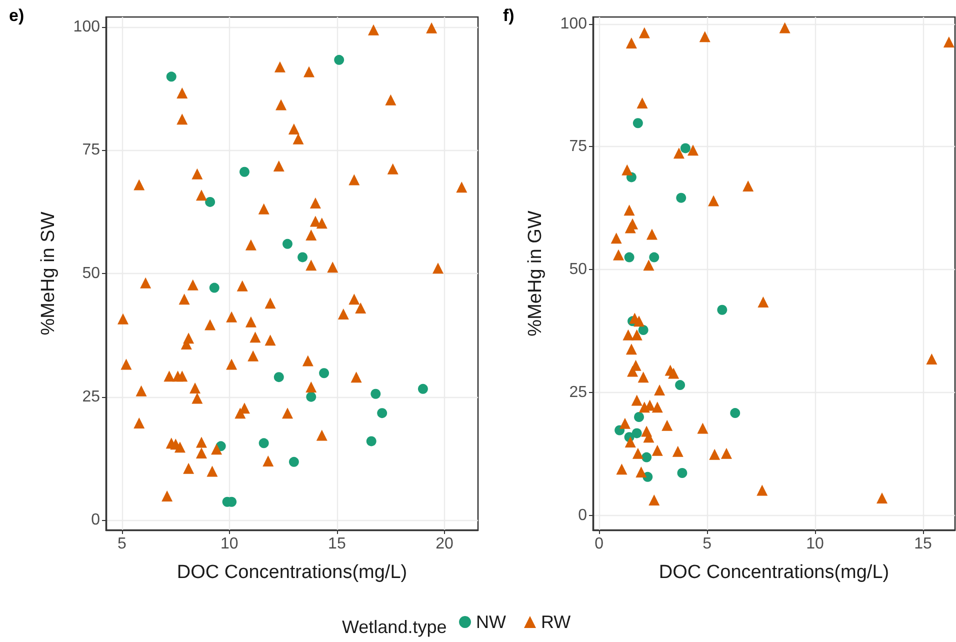 The image size is (956, 642). What do you see at coordinates (555, 622) in the screenshot?
I see `legend-label: RW` at bounding box center [555, 622].